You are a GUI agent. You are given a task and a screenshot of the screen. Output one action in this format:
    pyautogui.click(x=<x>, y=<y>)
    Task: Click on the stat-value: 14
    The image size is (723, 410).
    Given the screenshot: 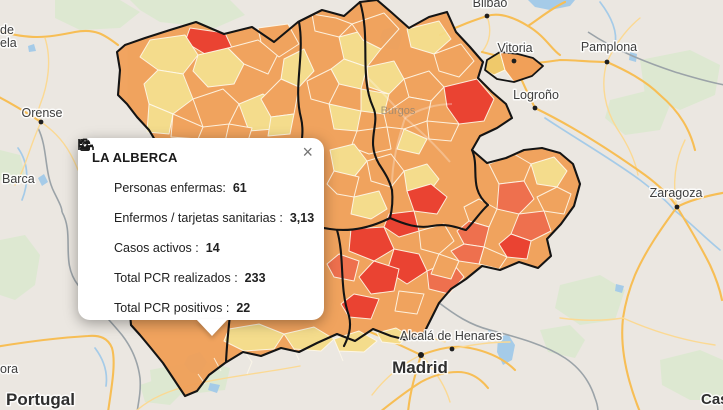 What is the action you would take?
    pyautogui.click(x=212, y=248)
    